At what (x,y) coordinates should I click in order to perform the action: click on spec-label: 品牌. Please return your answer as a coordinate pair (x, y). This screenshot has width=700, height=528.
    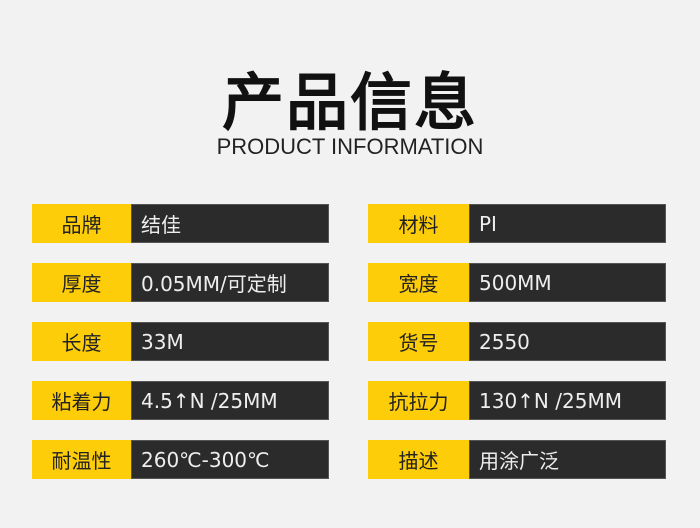
    Looking at the image, I should click on (81, 223).